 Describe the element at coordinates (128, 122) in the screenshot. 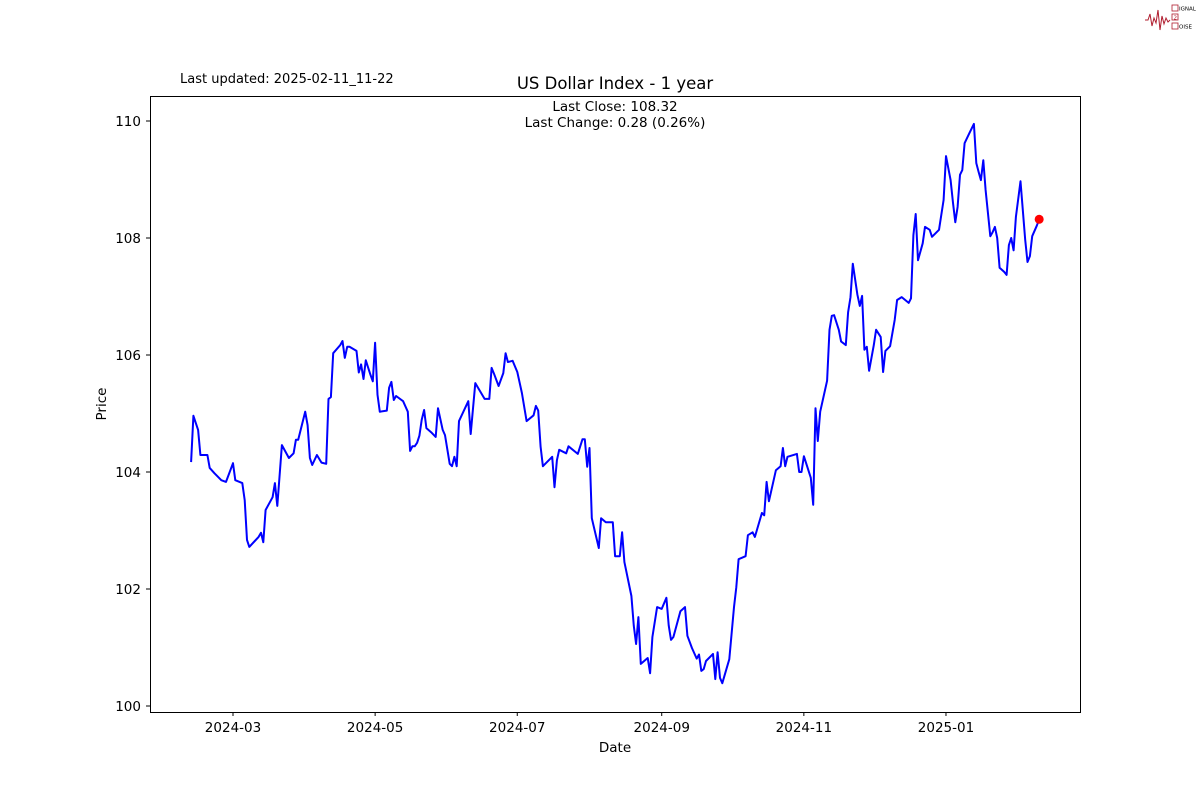

I see `y-tick-label: 110` at that location.